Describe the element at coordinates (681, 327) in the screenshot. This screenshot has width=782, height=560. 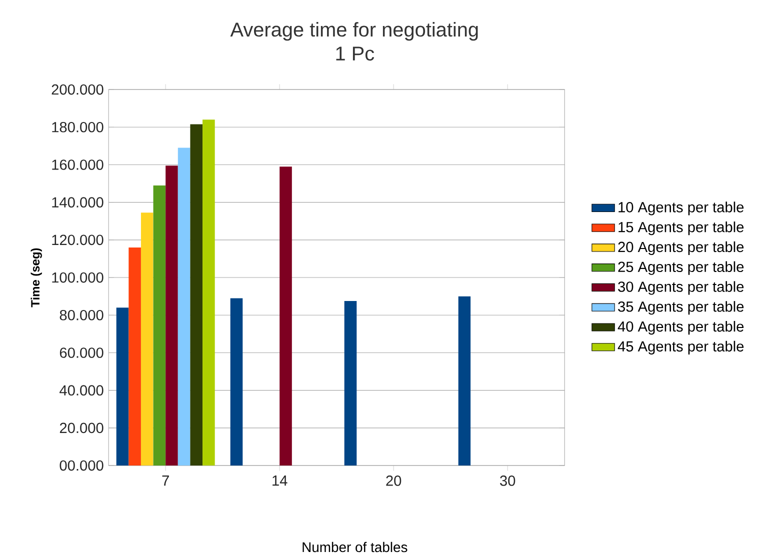
I see `legend-label: 40 Agents per table` at that location.